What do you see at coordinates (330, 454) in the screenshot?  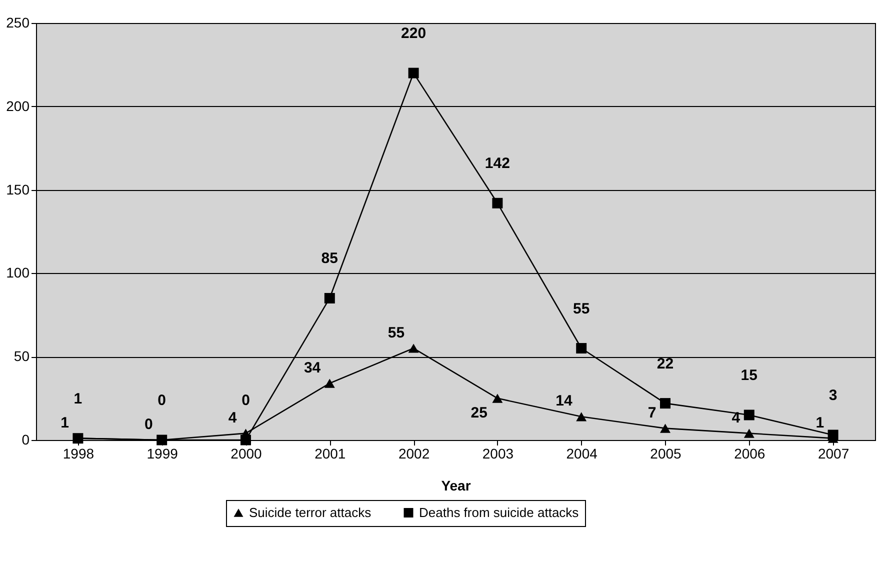 I see `x-tick-label: 2001` at bounding box center [330, 454].